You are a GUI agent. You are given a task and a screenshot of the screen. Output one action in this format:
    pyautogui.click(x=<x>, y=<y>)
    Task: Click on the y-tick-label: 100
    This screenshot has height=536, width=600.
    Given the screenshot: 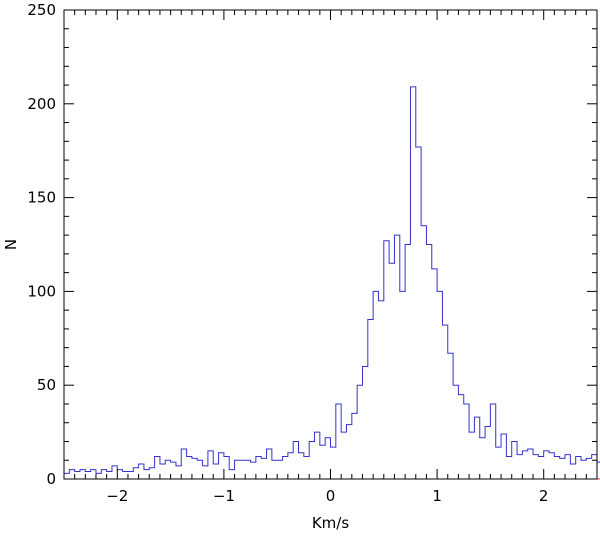 What is the action you would take?
    pyautogui.click(x=41, y=291)
    